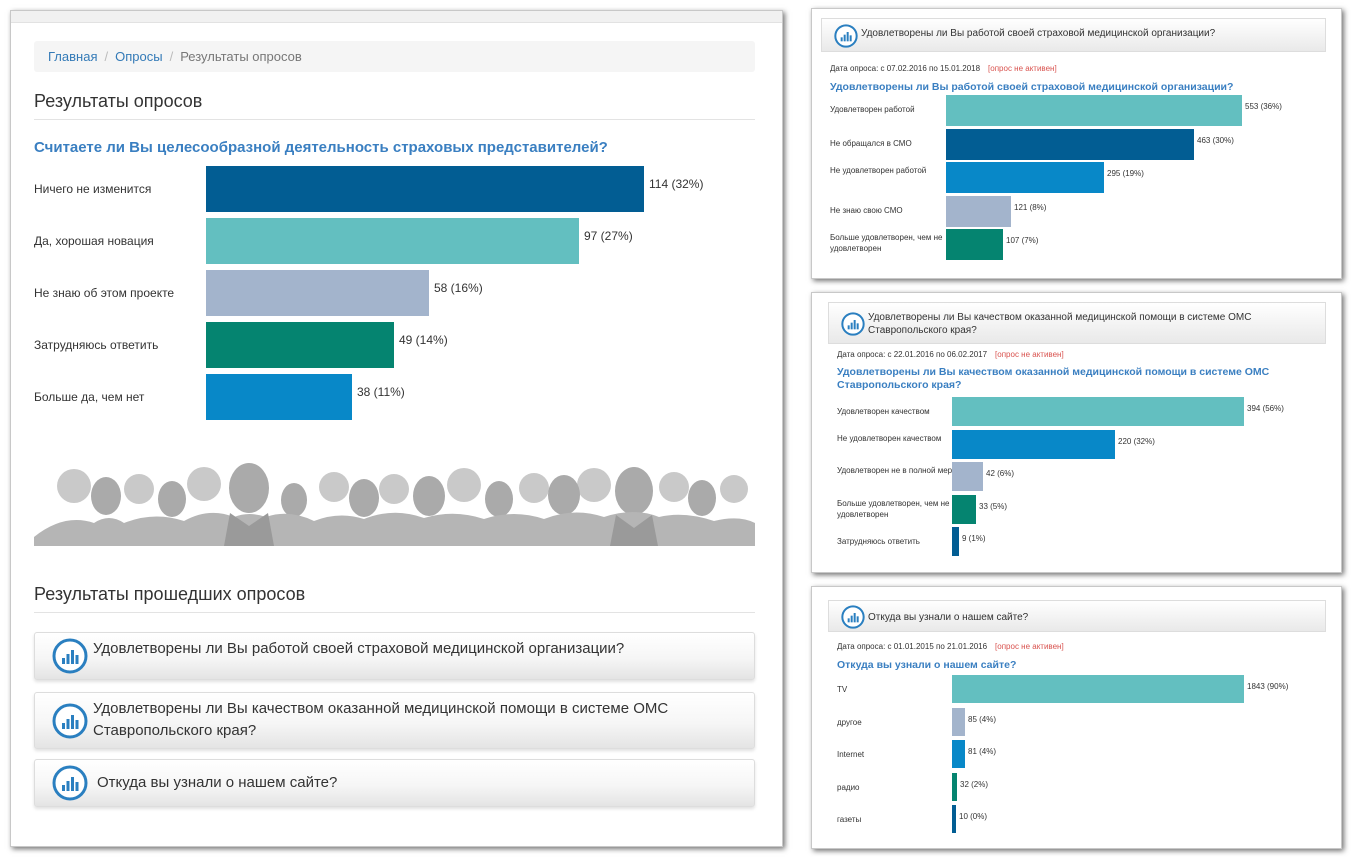 The height and width of the screenshot is (857, 1351). I want to click on answer-label: Не знаю свою СМО, so click(866, 210).